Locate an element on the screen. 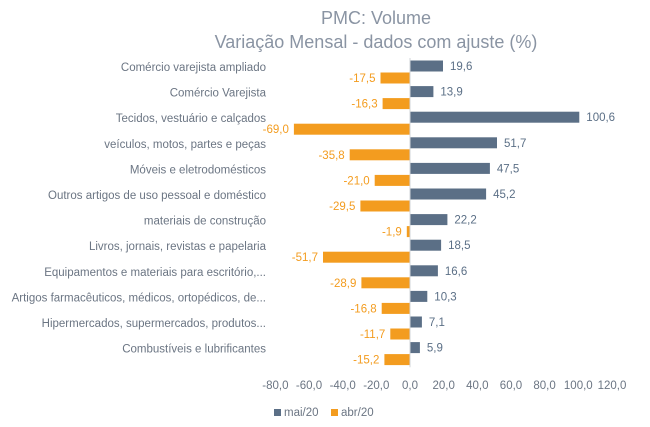  category-label: Comércio varejista ampliado is located at coordinates (193, 68).